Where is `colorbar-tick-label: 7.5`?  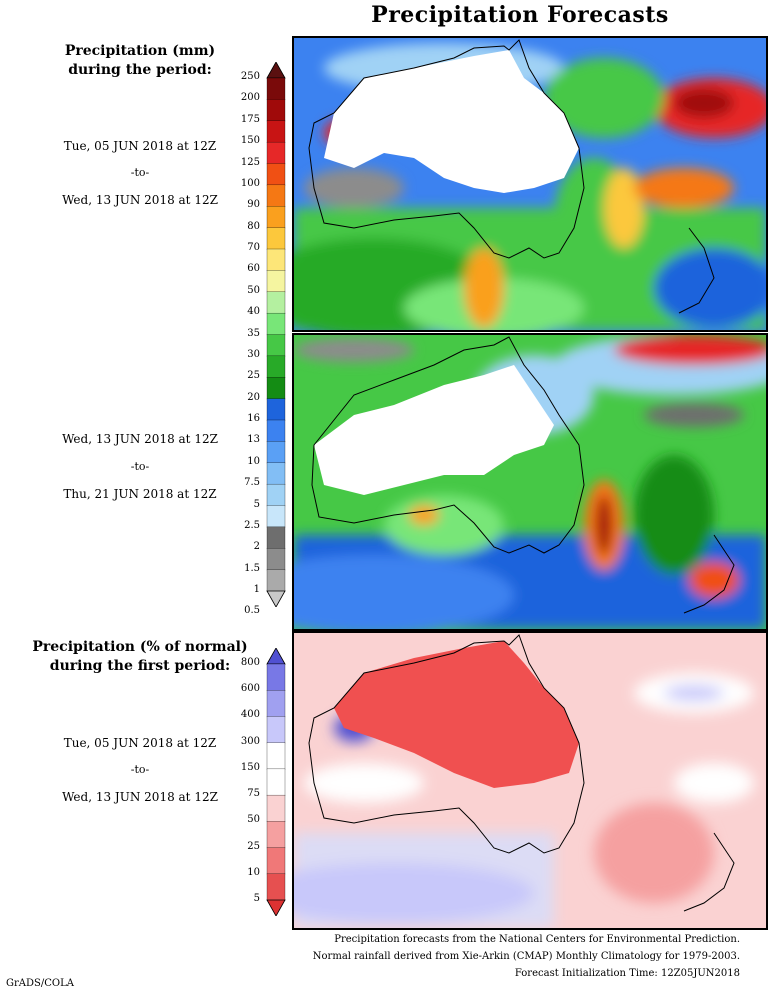 colorbar-tick-label: 7.5 is located at coordinates (252, 483).